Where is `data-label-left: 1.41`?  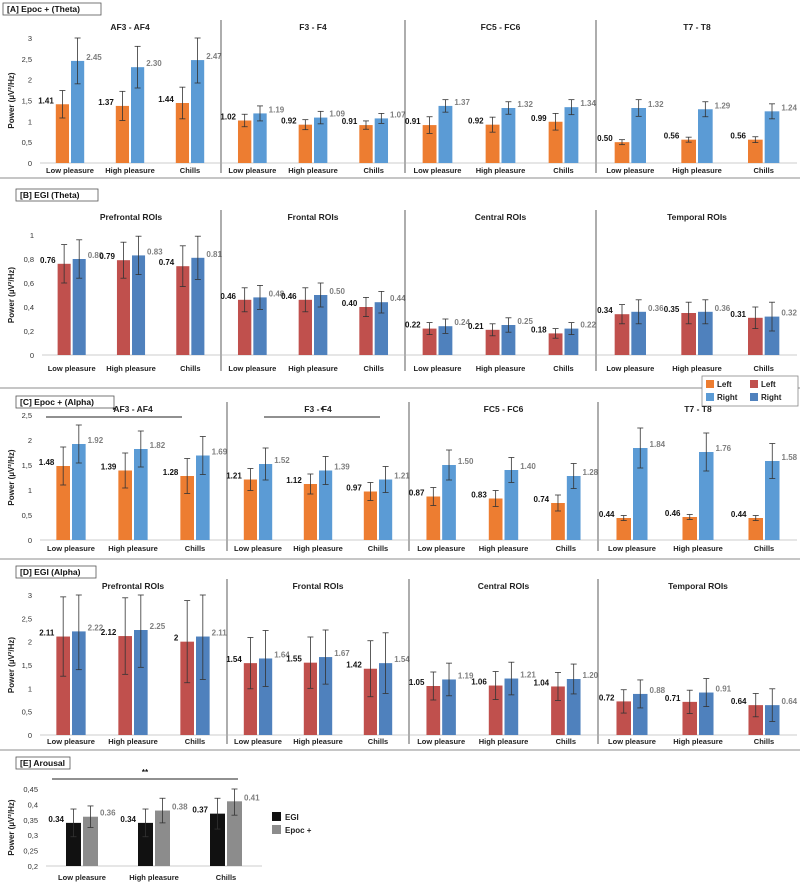
data-label-left: 1.41 is located at coordinates (46, 100).